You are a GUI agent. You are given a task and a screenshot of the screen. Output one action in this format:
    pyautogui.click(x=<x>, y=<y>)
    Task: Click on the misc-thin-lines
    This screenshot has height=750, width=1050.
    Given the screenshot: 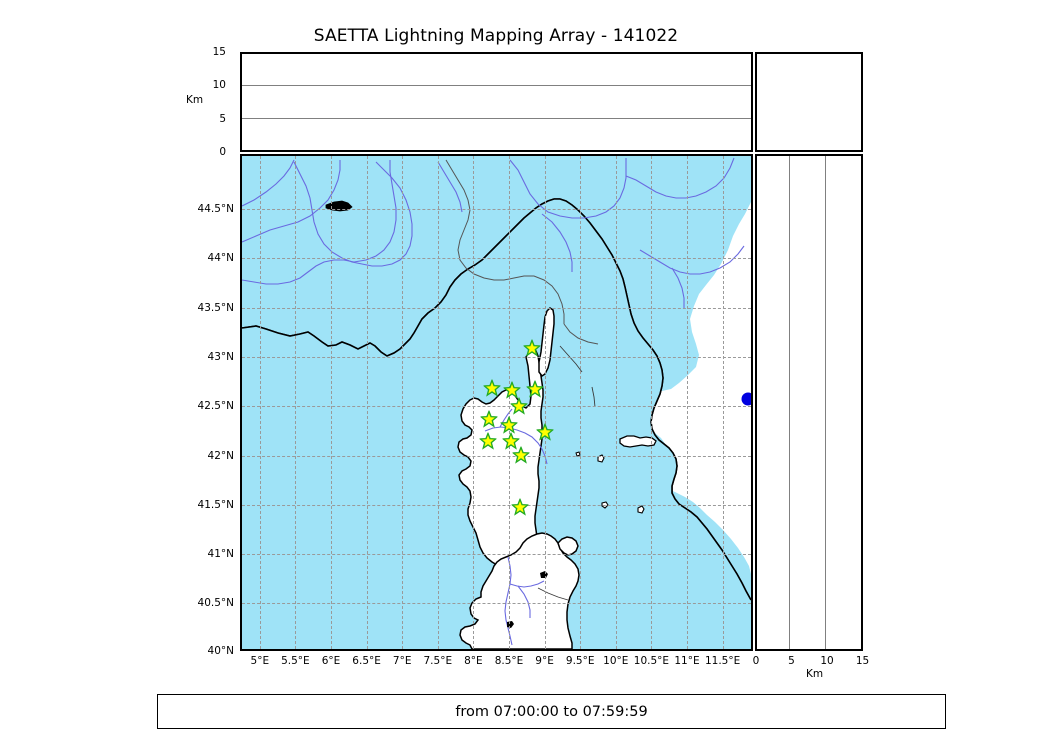 What is the action you would take?
    pyautogui.click(x=566, y=473)
    